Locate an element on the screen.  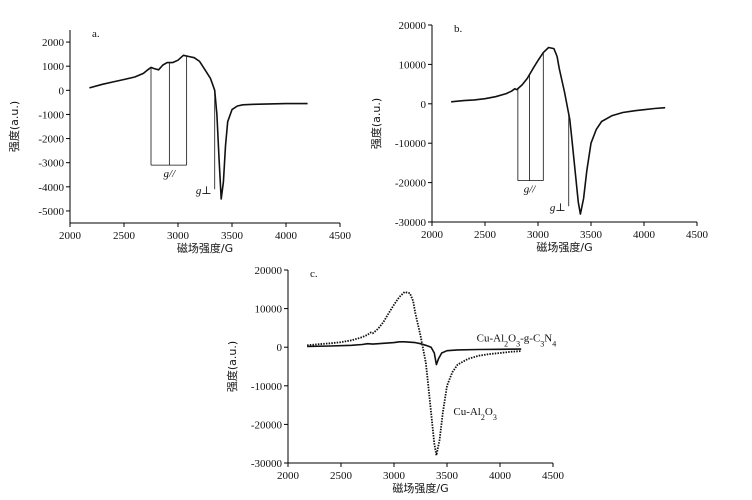
y-tick-label: 2000 is located at coordinates (53, 43).